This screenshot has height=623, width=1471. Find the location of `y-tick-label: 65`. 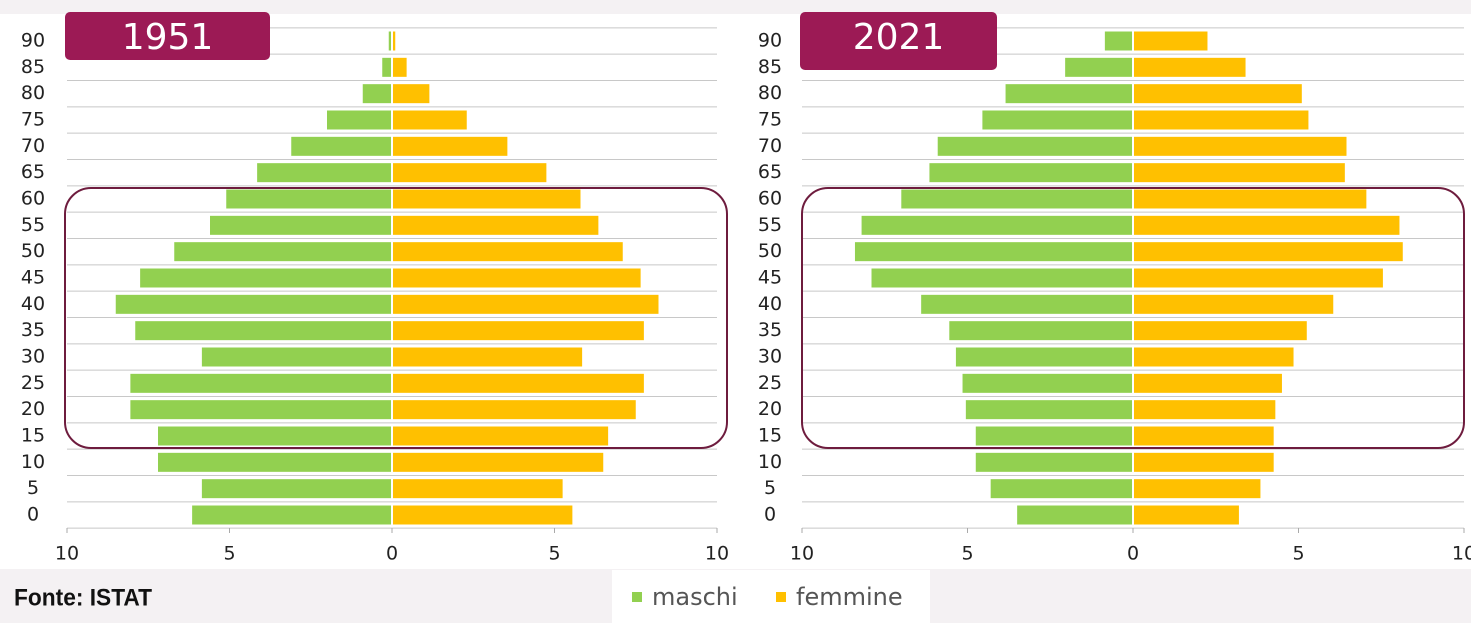

y-tick-label: 65 is located at coordinates (770, 172).